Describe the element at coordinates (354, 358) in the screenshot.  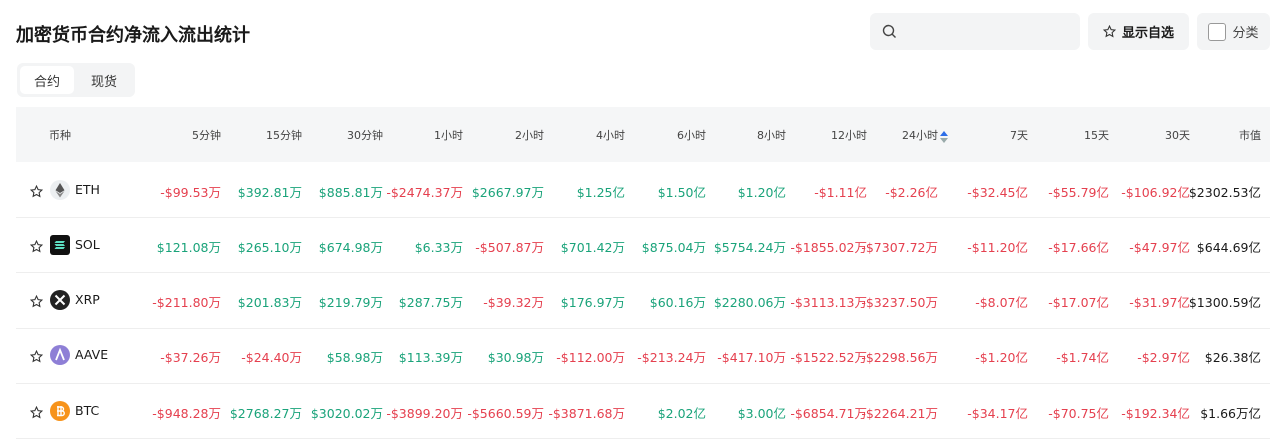
I see `net-flow: $58.98万` at that location.